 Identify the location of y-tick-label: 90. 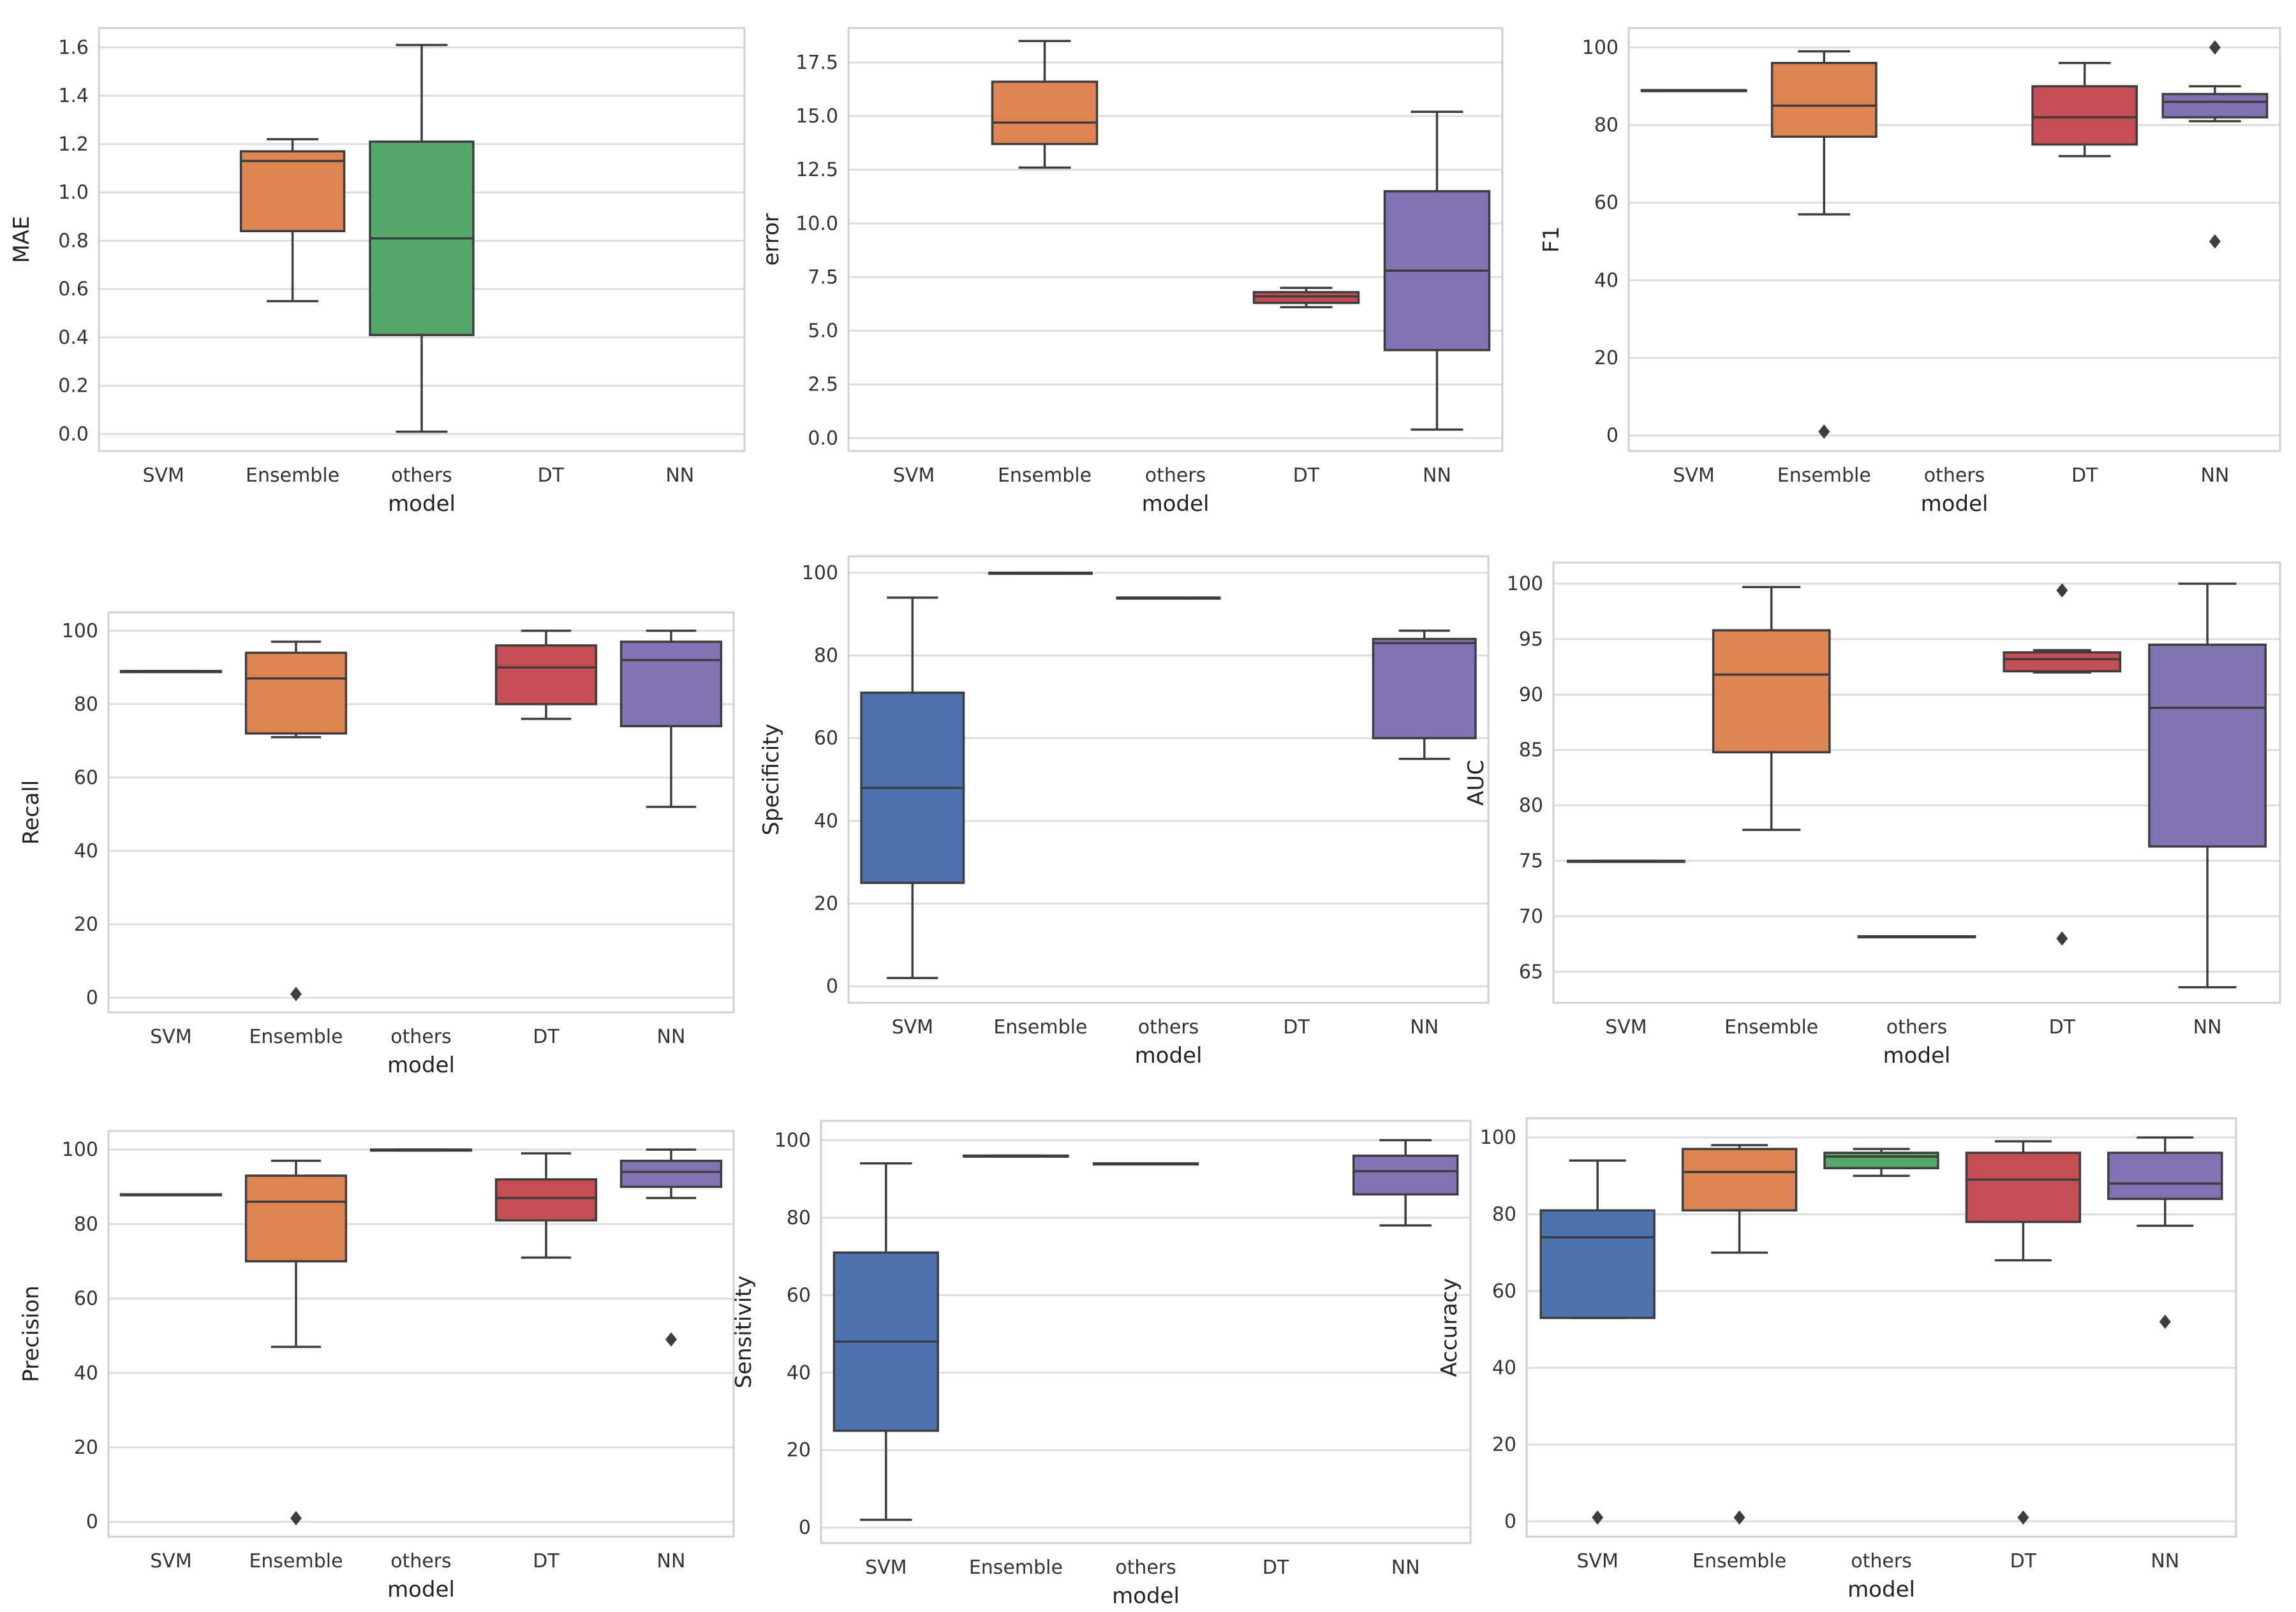
(1531, 695).